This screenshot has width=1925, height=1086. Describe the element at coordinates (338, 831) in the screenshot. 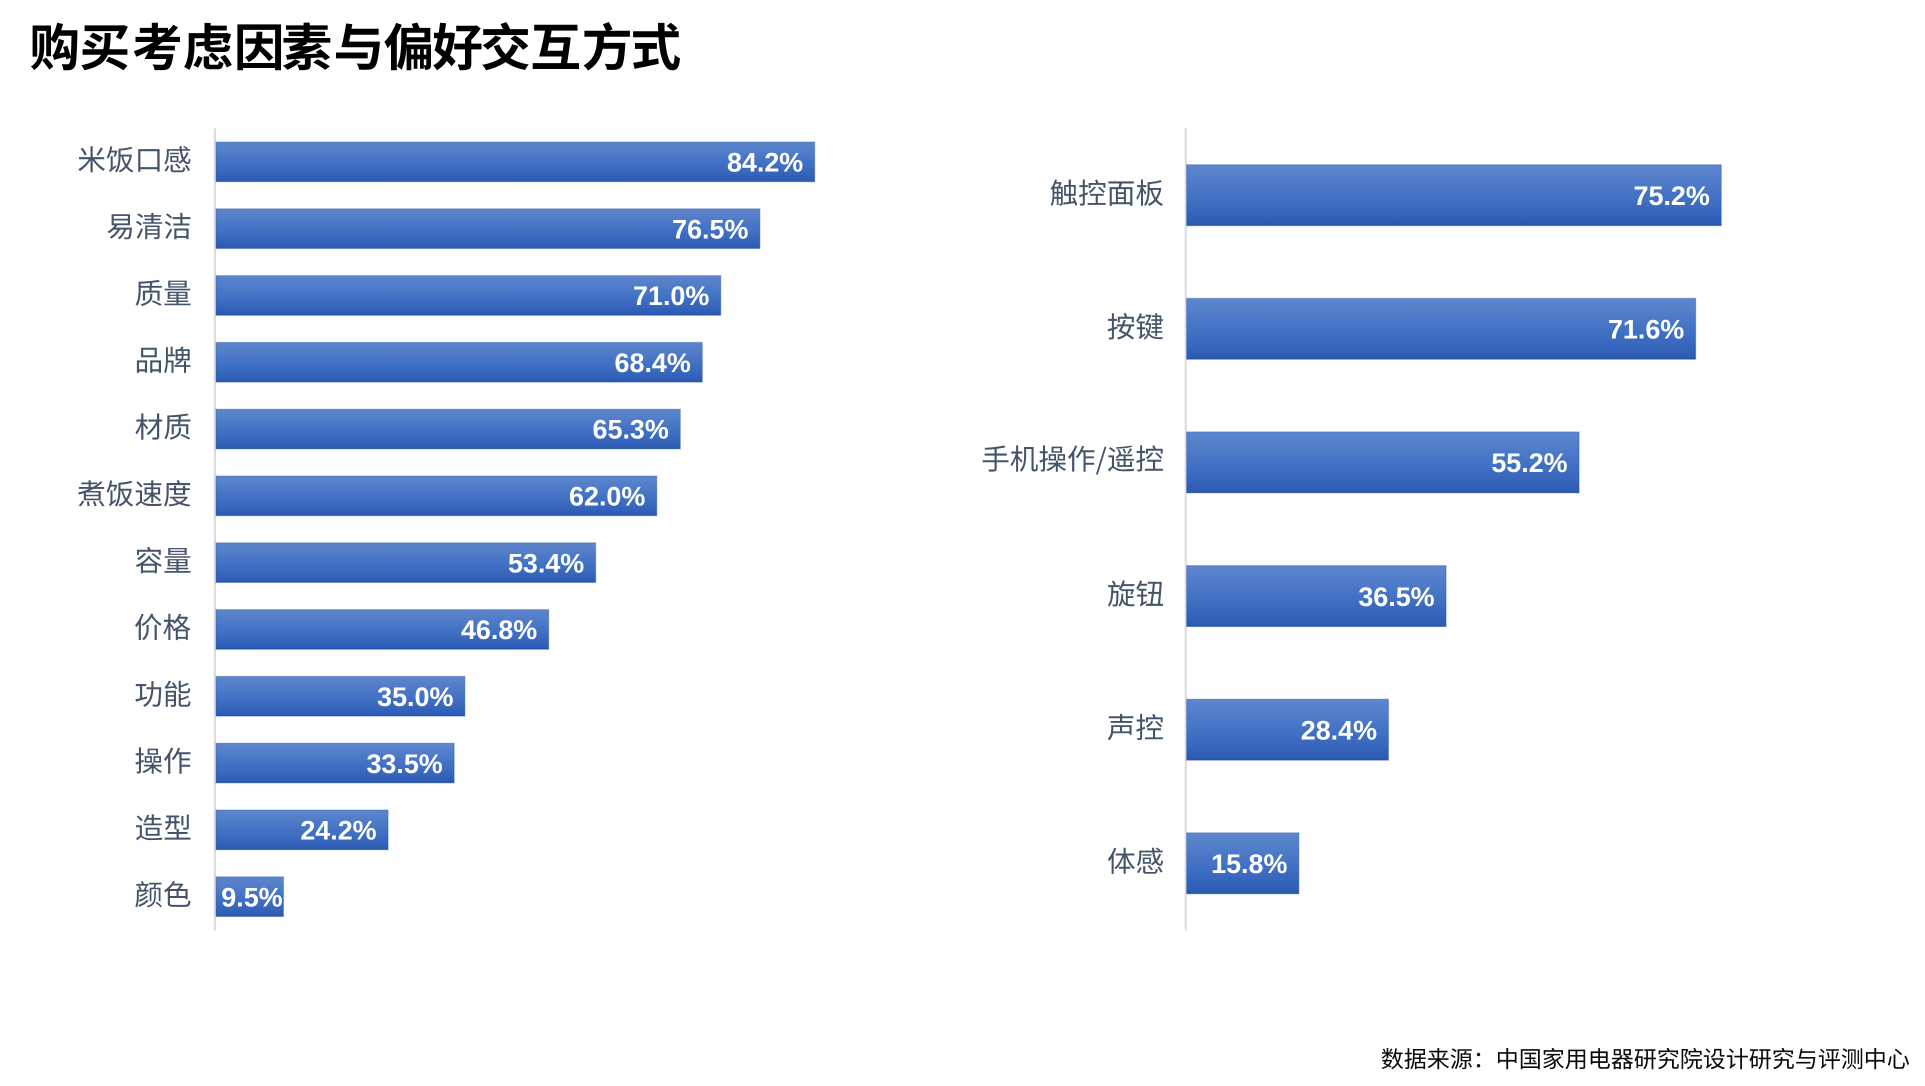

I see `svg-text: 24.2%` at that location.